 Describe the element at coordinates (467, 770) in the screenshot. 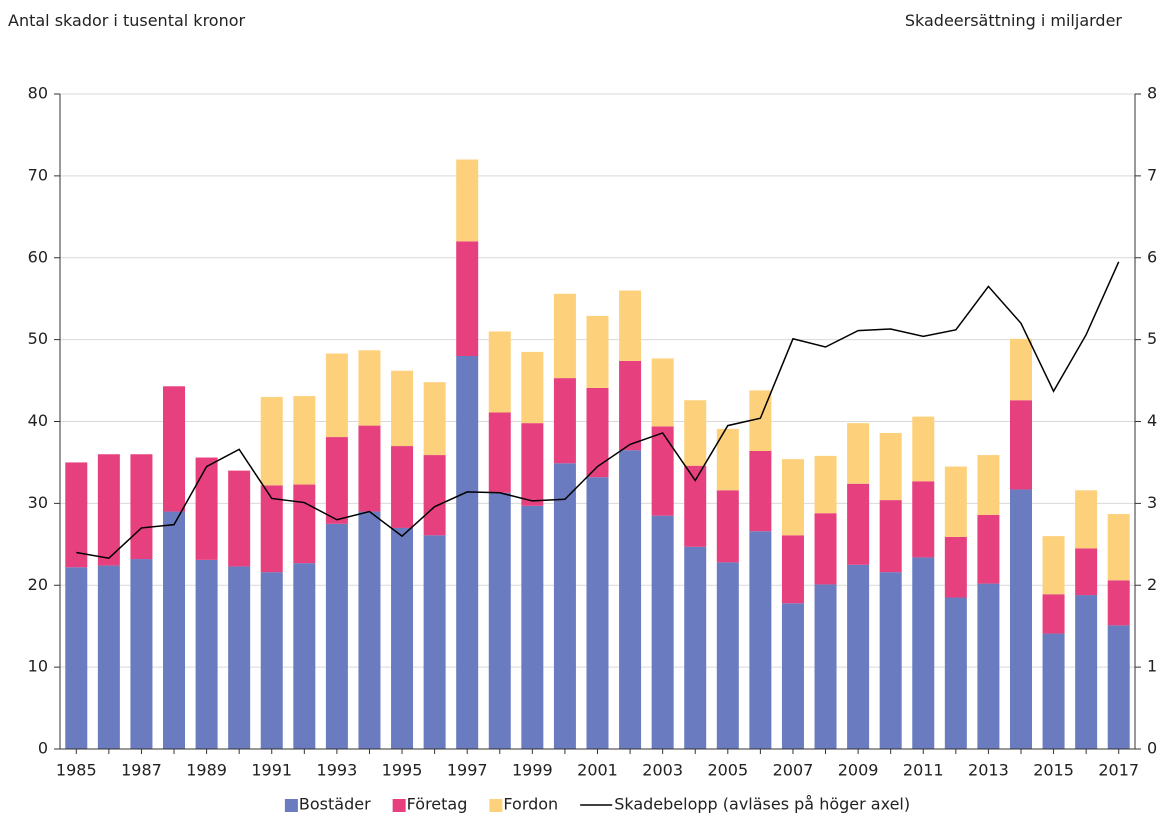

I see `x-tick-label: 1997` at that location.